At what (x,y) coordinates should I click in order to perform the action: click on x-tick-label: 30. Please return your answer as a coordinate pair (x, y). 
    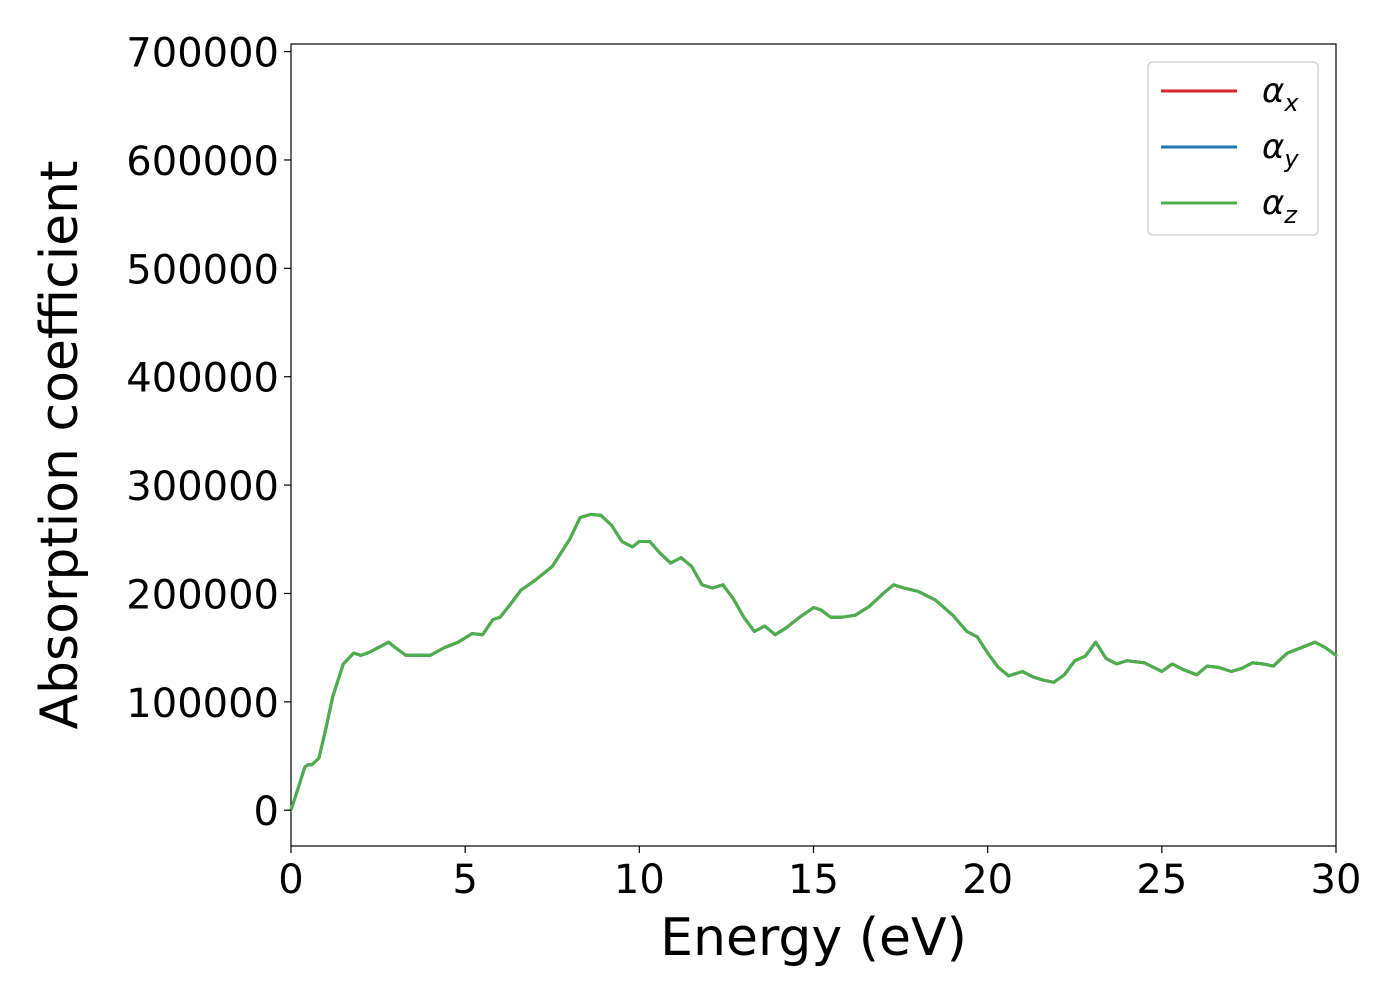
    Looking at the image, I should click on (1336, 880).